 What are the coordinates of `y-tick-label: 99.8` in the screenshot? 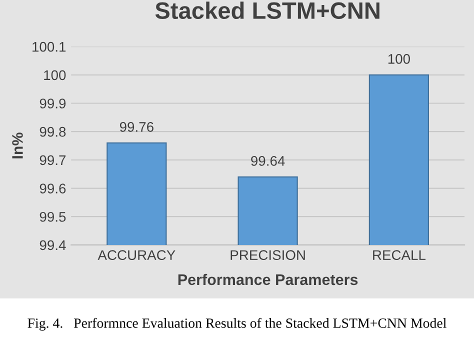 It's located at (53, 131).